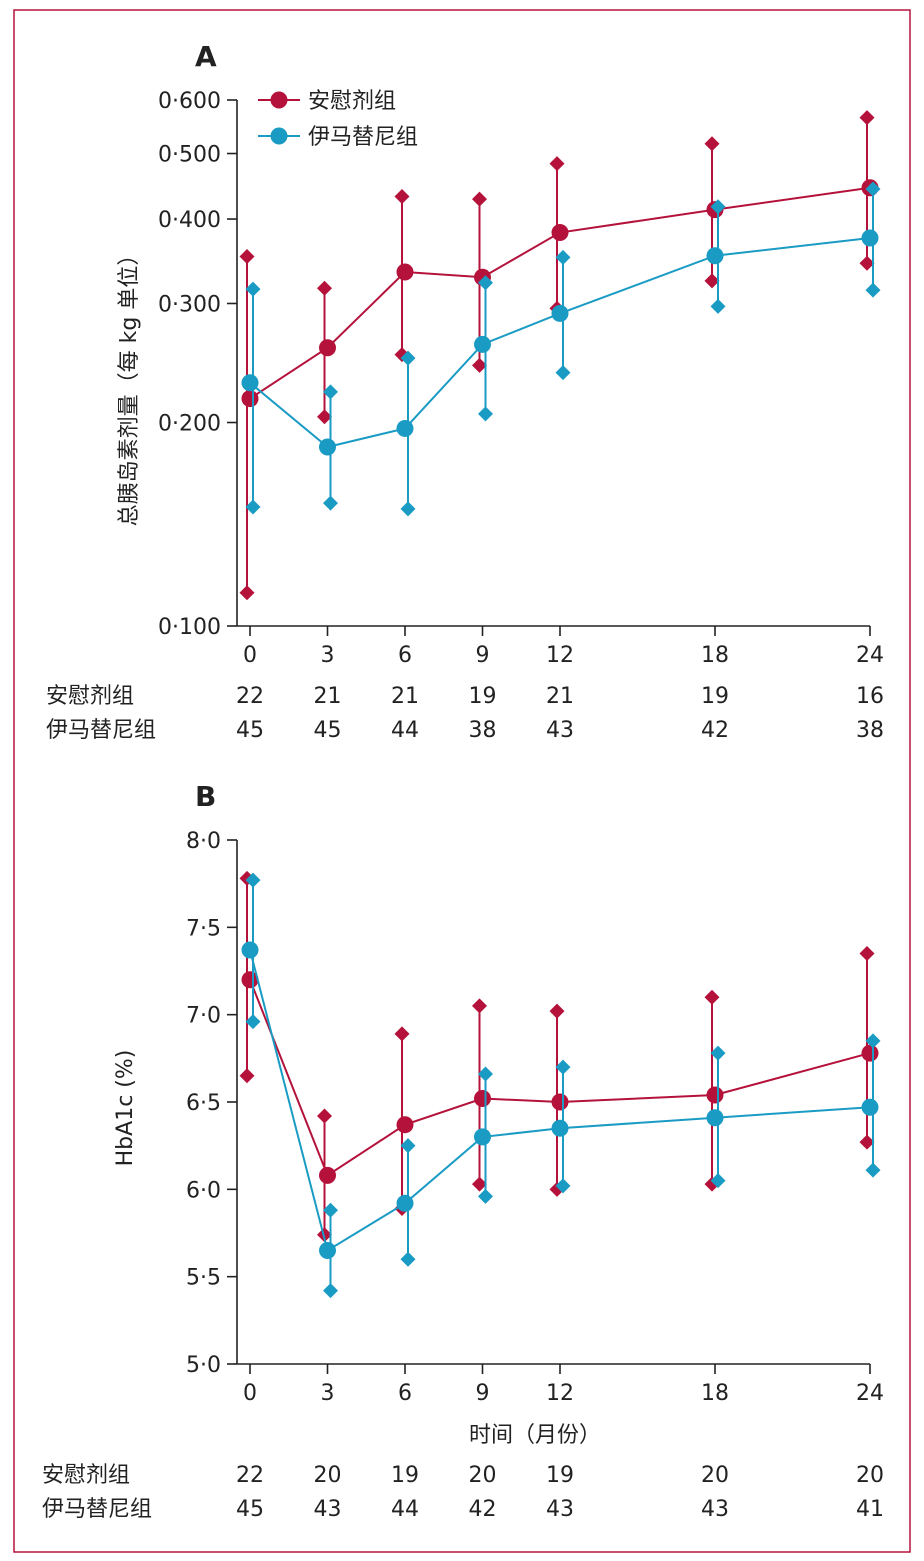  I want to click on panel-b-ylabel: HbA1c (%), so click(125, 1108).